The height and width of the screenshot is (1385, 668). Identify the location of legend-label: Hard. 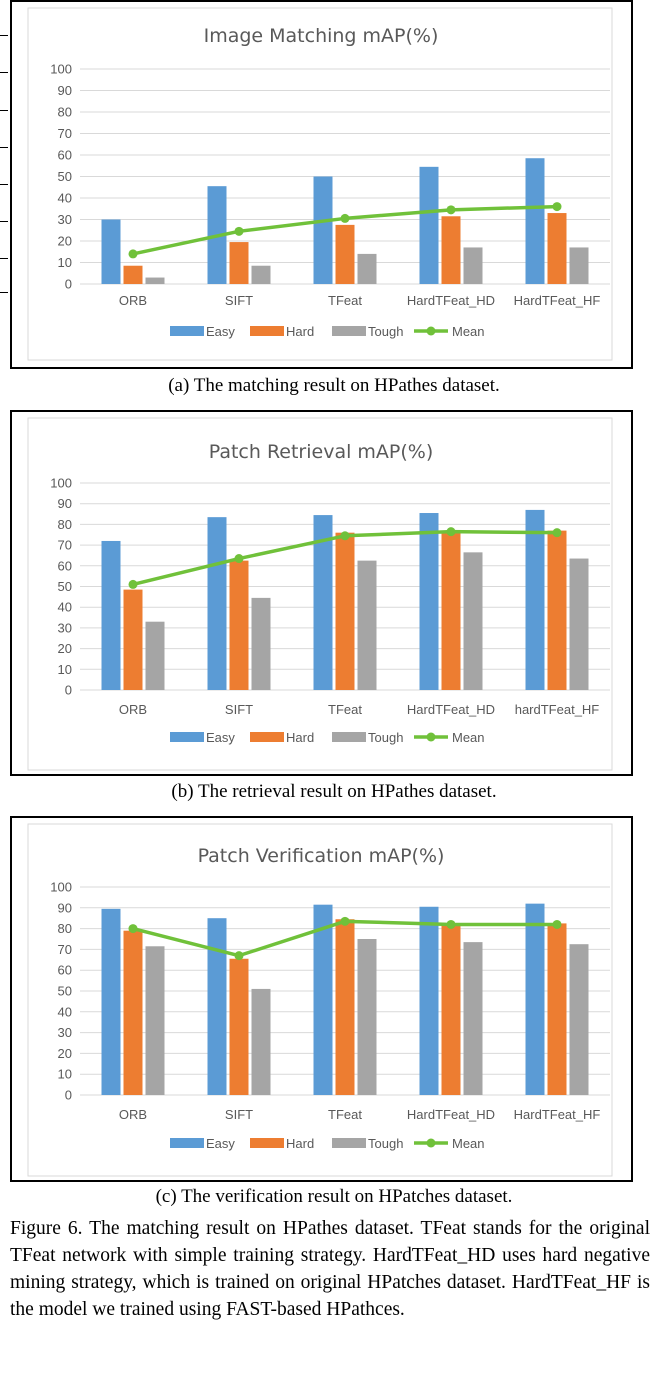
(300, 737).